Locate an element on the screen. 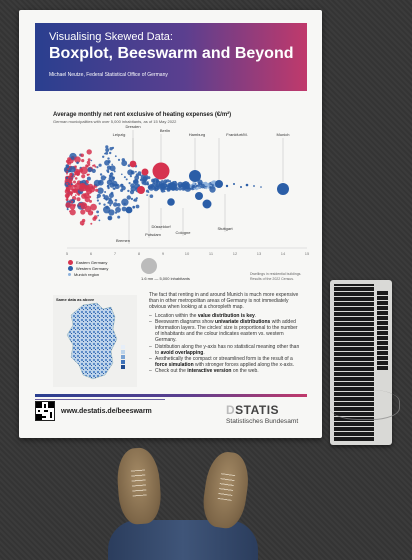  axis-tick-label: 14 is located at coordinates (283, 253).